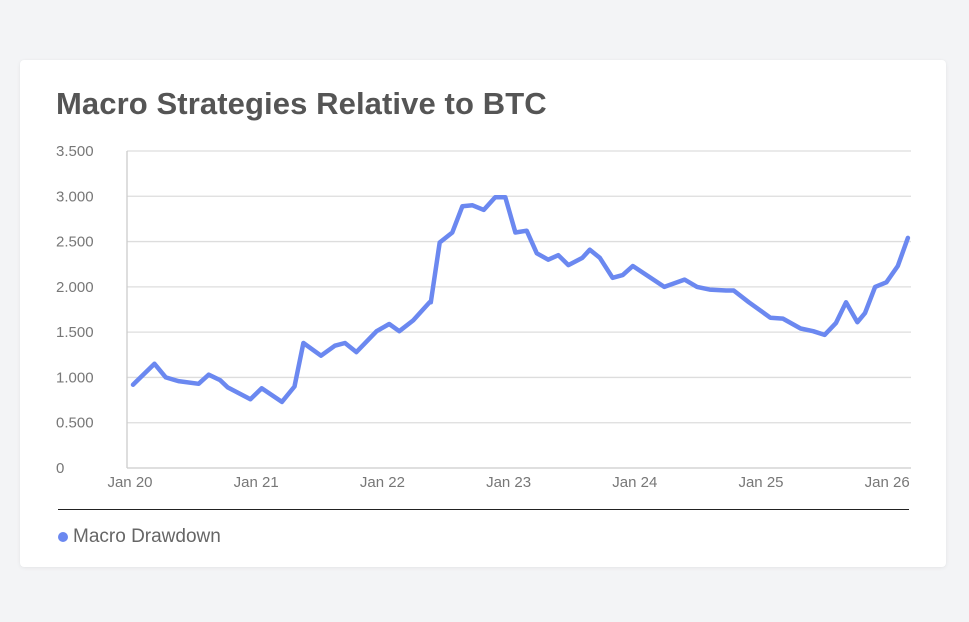 Image resolution: width=969 pixels, height=622 pixels. Describe the element at coordinates (75, 242) in the screenshot. I see `y-tick-label: 2.500` at that location.